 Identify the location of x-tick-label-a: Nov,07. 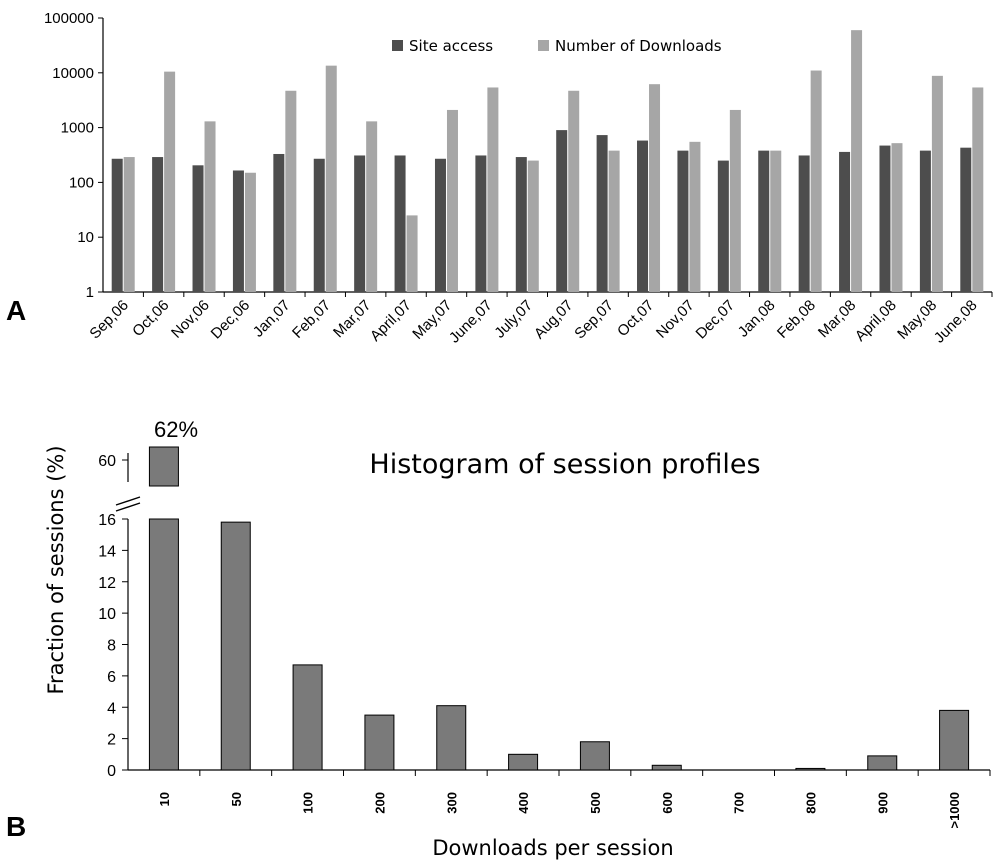
(675, 319).